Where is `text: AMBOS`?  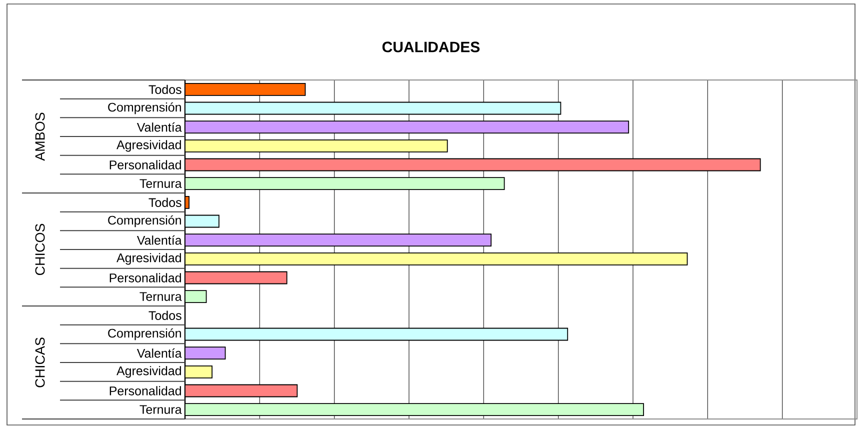
text: AMBOS is located at coordinates (40, 136).